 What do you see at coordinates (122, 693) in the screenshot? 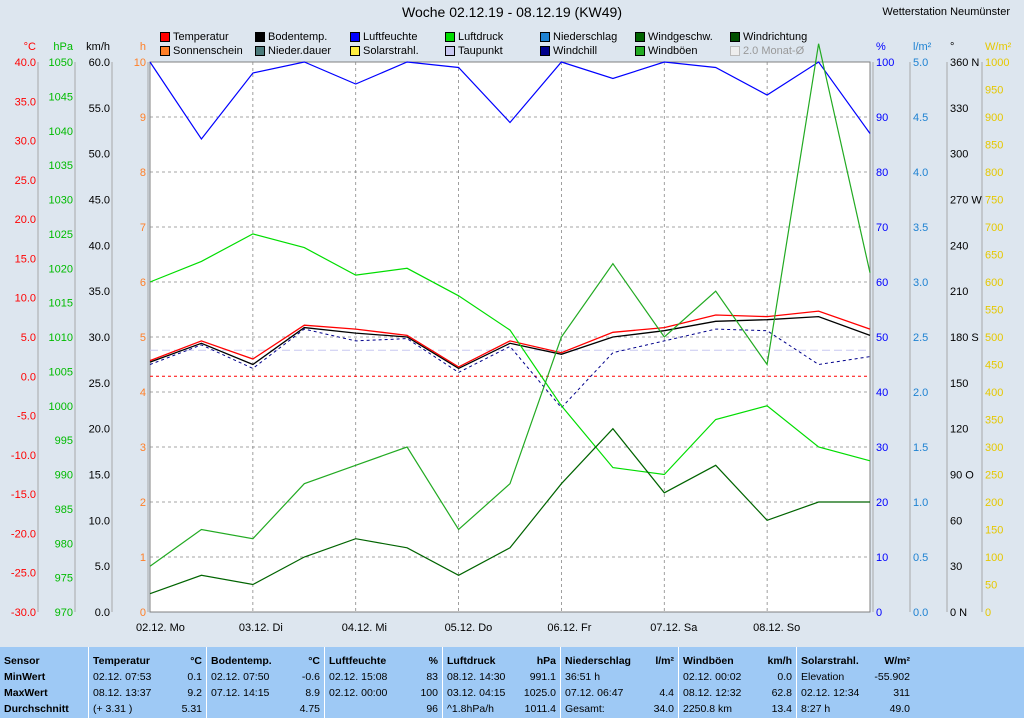
I see `table-cell: 08.12. 13:37` at bounding box center [122, 693].